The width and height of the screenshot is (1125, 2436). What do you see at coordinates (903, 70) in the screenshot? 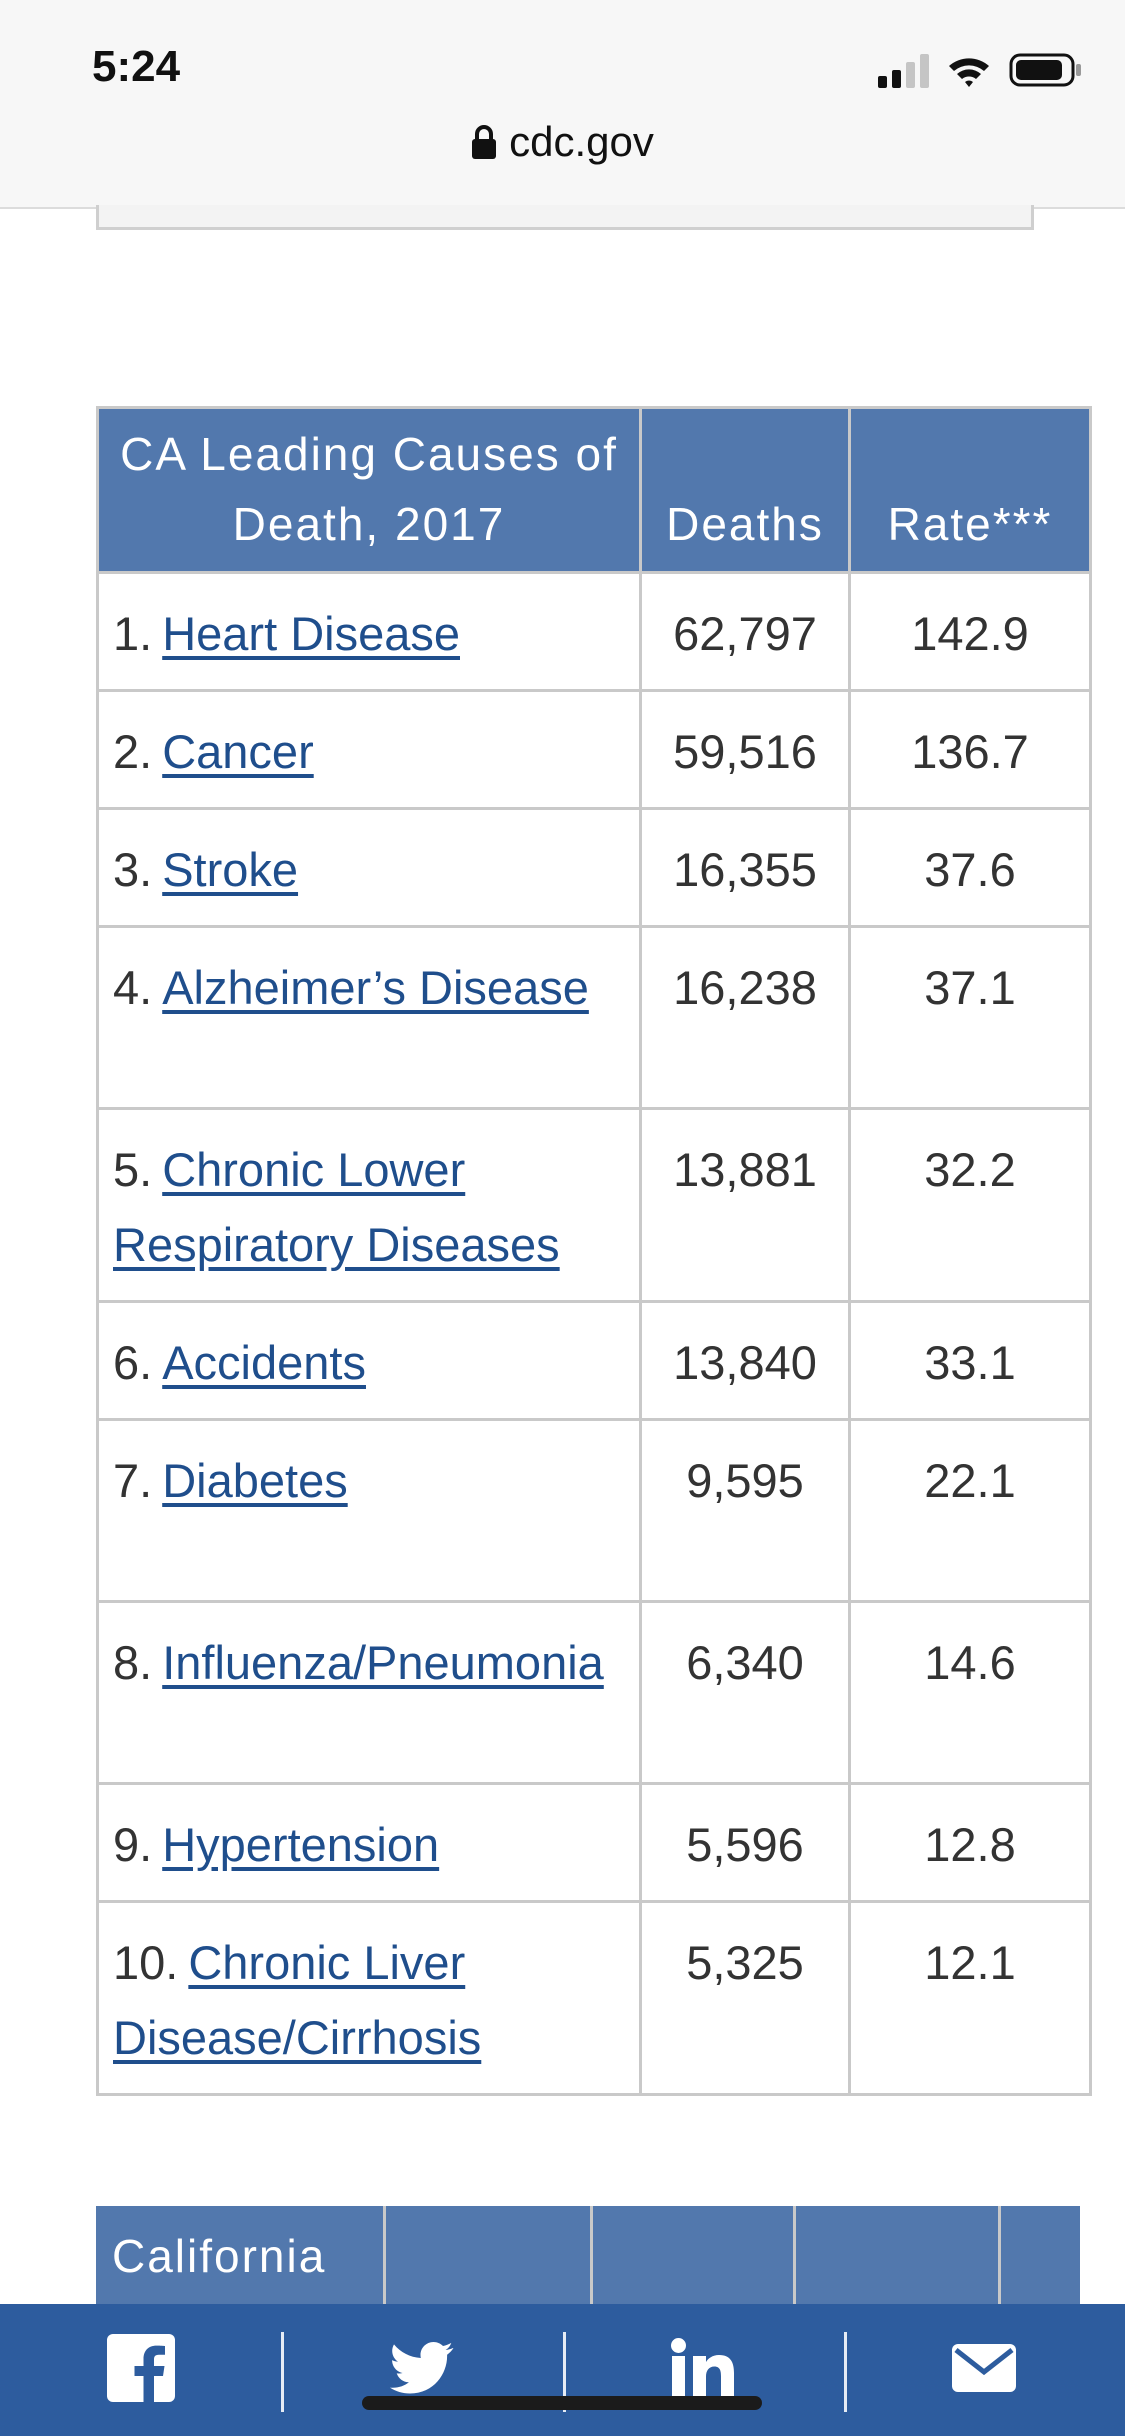
I see `cellular-signal-icon` at bounding box center [903, 70].